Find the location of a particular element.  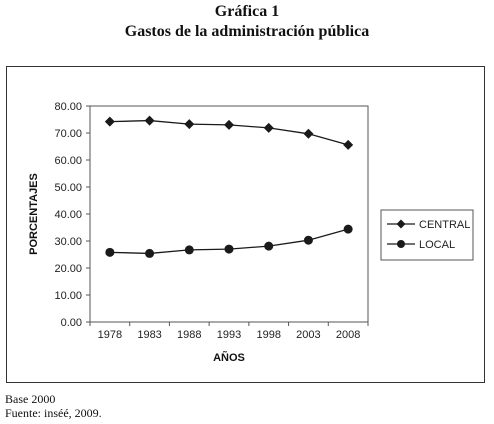

x-tick-label: 1983 is located at coordinates (149, 335).